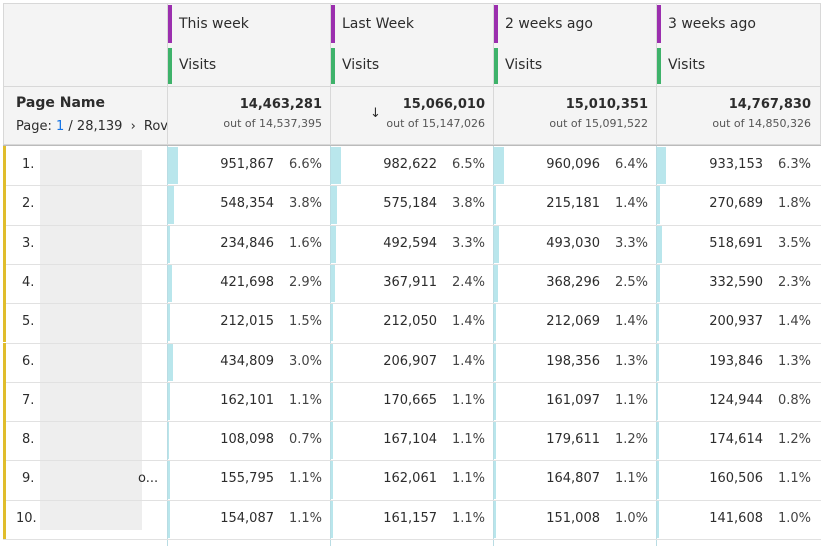  What do you see at coordinates (573, 479) in the screenshot?
I see `cell-value: 164,807` at bounding box center [573, 479].